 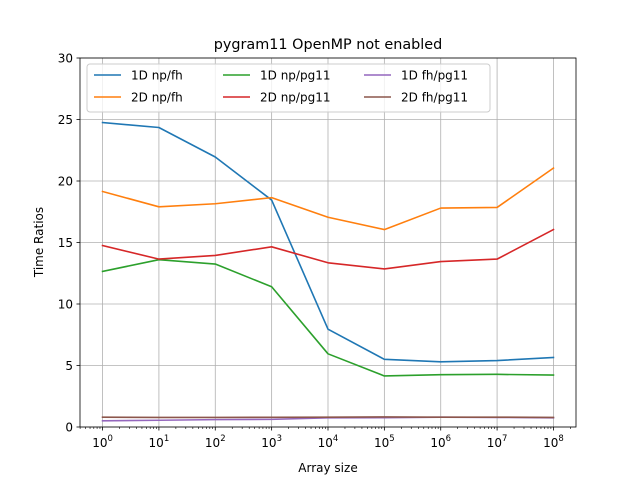 What do you see at coordinates (159, 442) in the screenshot?
I see `x-tick-label: 10¹` at bounding box center [159, 442].